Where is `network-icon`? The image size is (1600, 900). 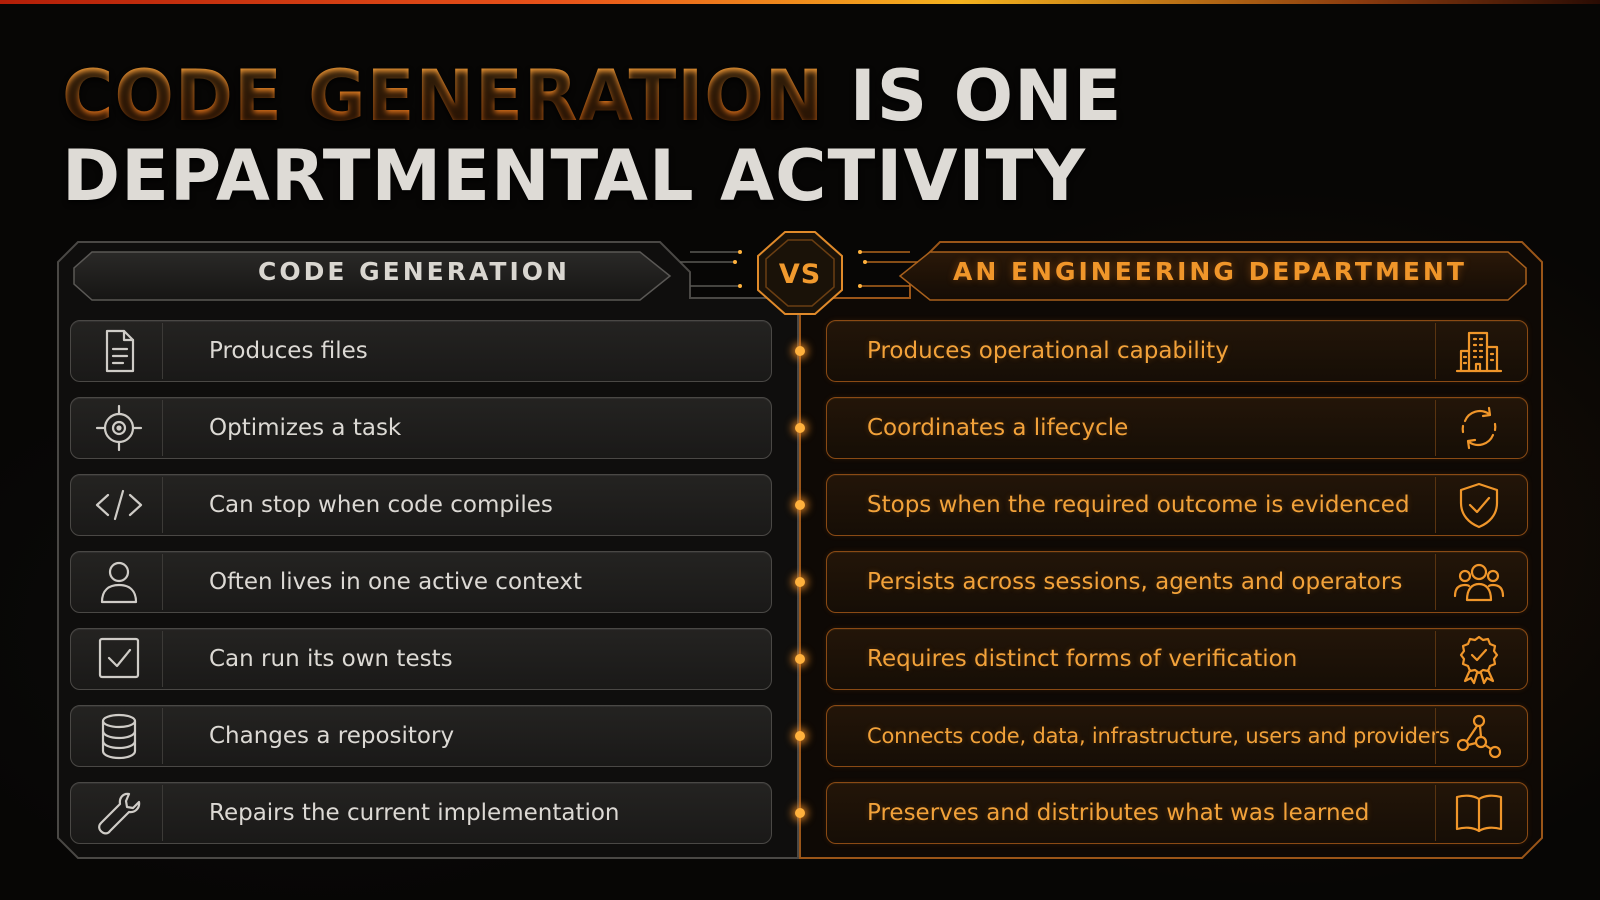
network-icon is located at coordinates (1472, 736).